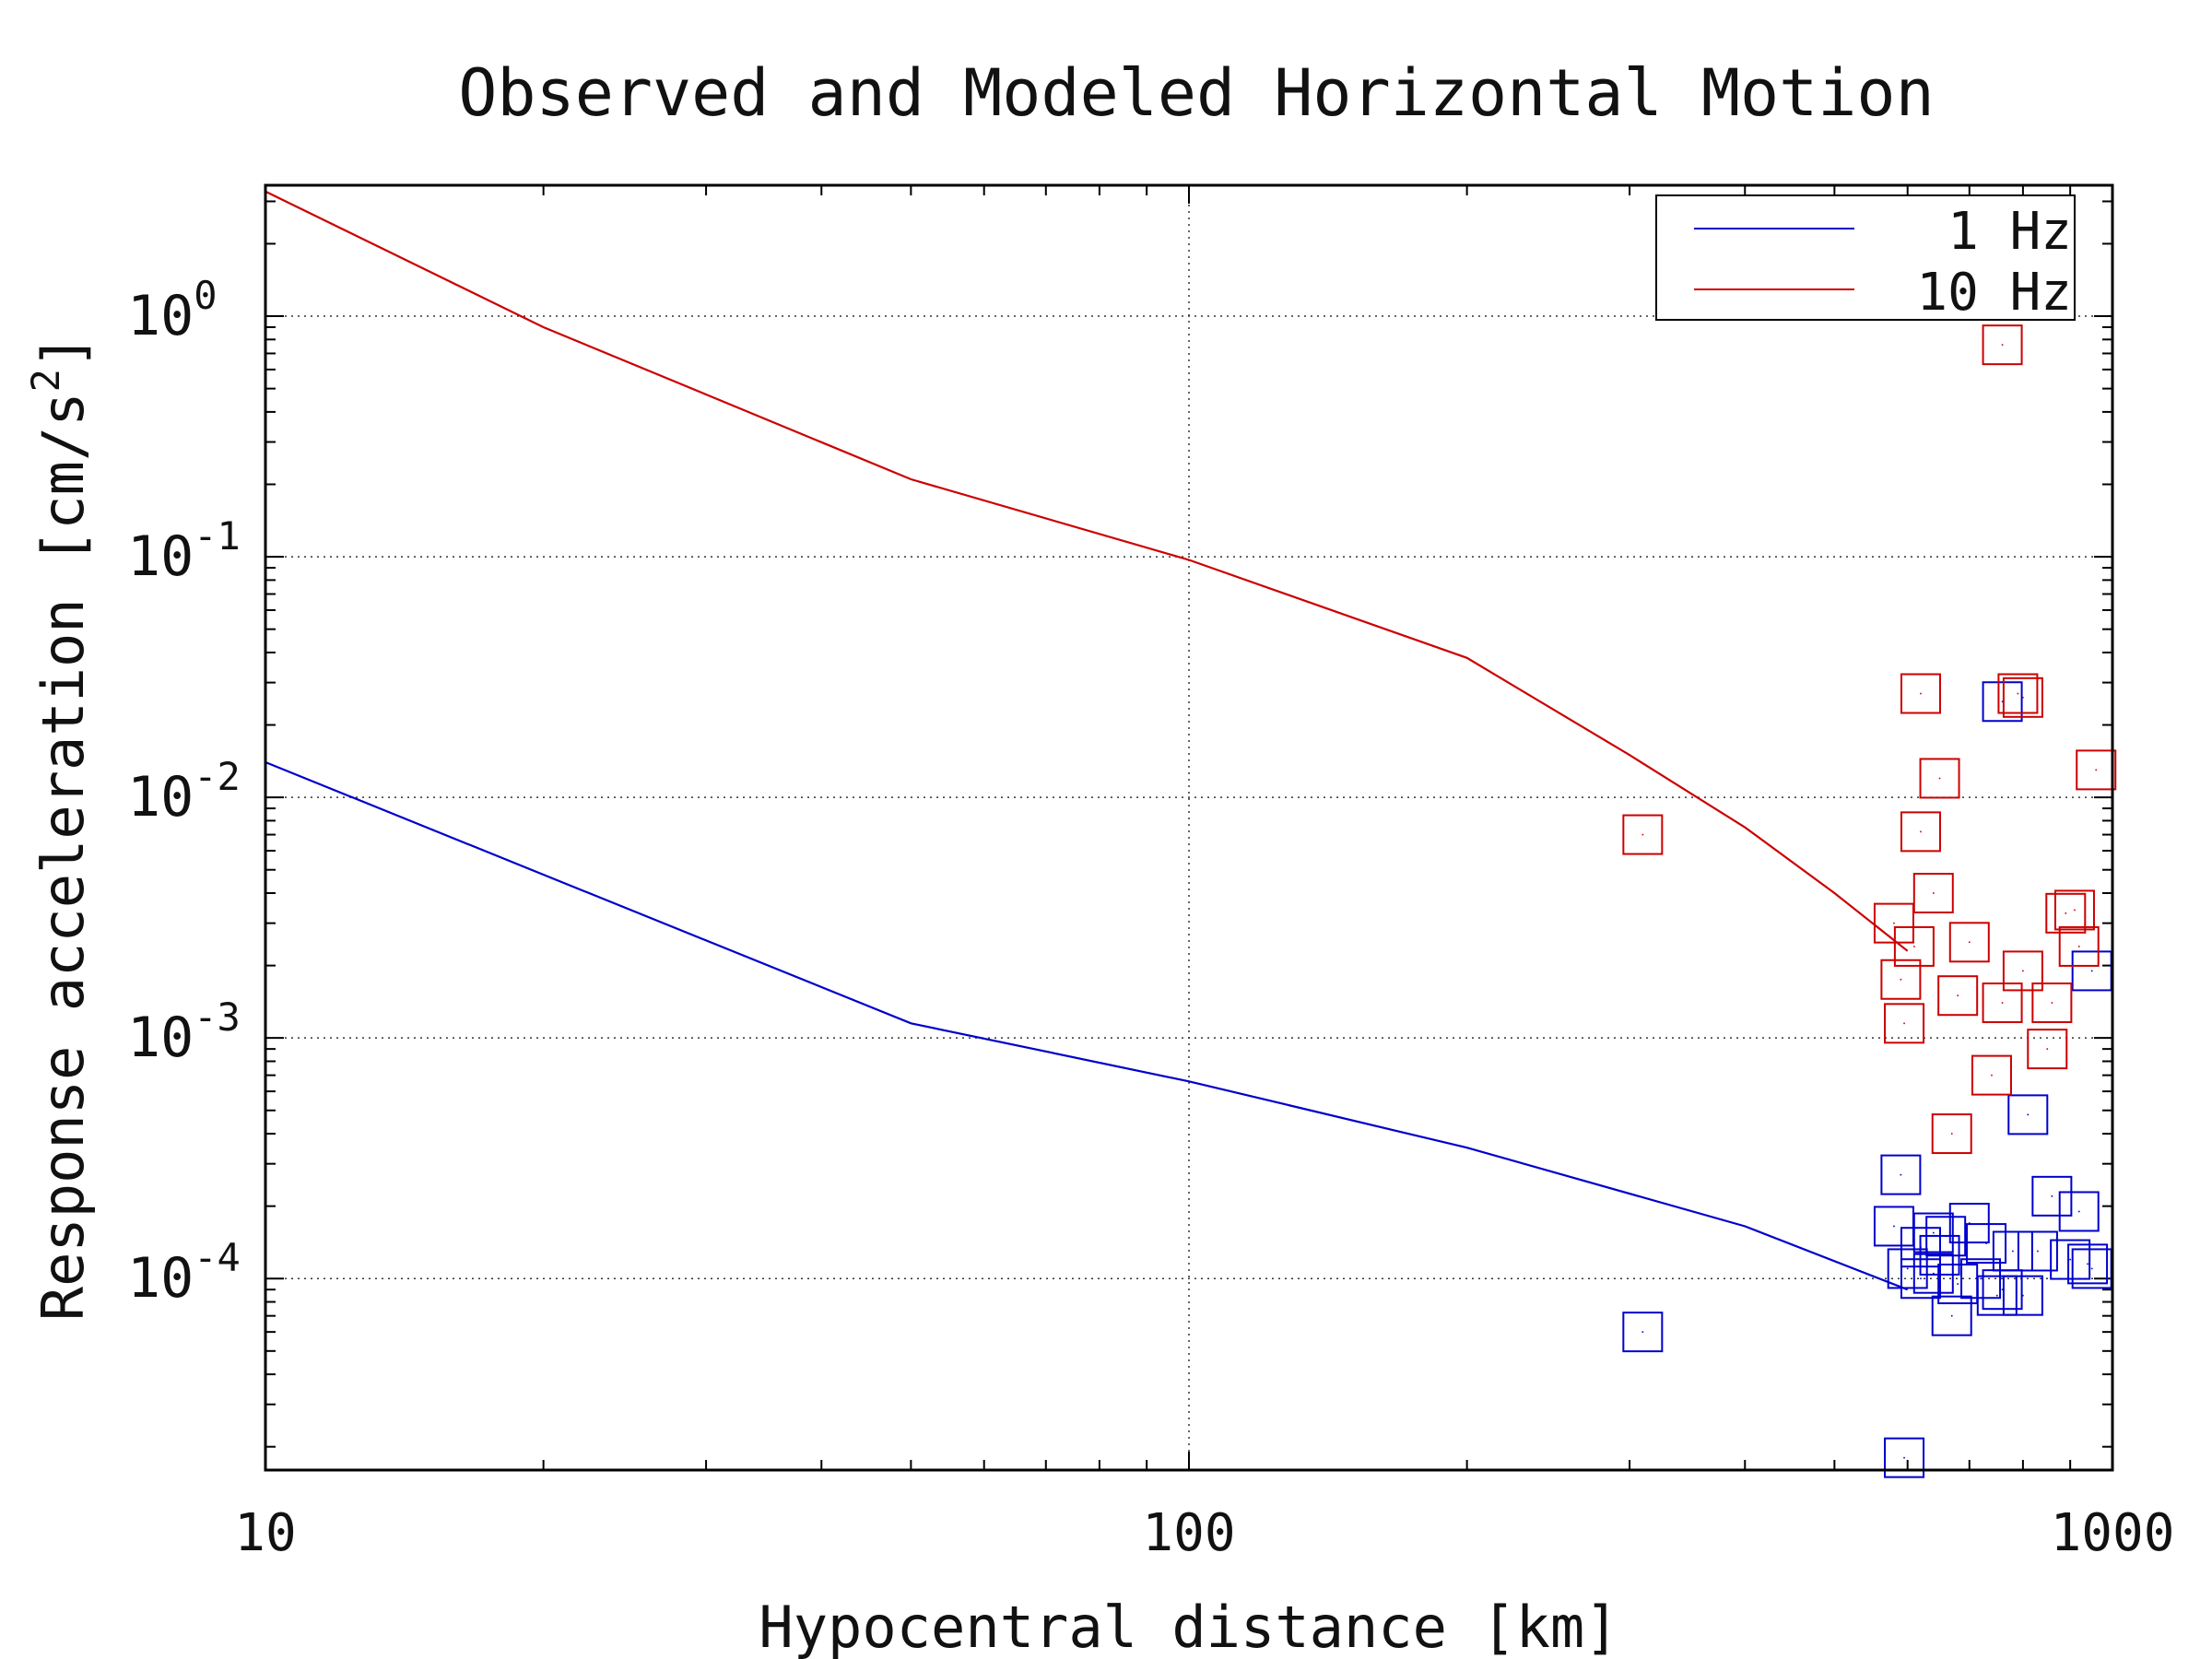  Describe the element at coordinates (265, 1533) in the screenshot. I see `x-tick-label: 10` at that location.